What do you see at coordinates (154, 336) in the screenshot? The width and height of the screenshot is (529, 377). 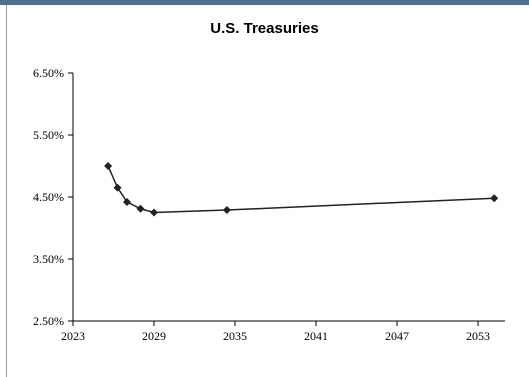 I see `x-tick-label: 2029` at bounding box center [154, 336].